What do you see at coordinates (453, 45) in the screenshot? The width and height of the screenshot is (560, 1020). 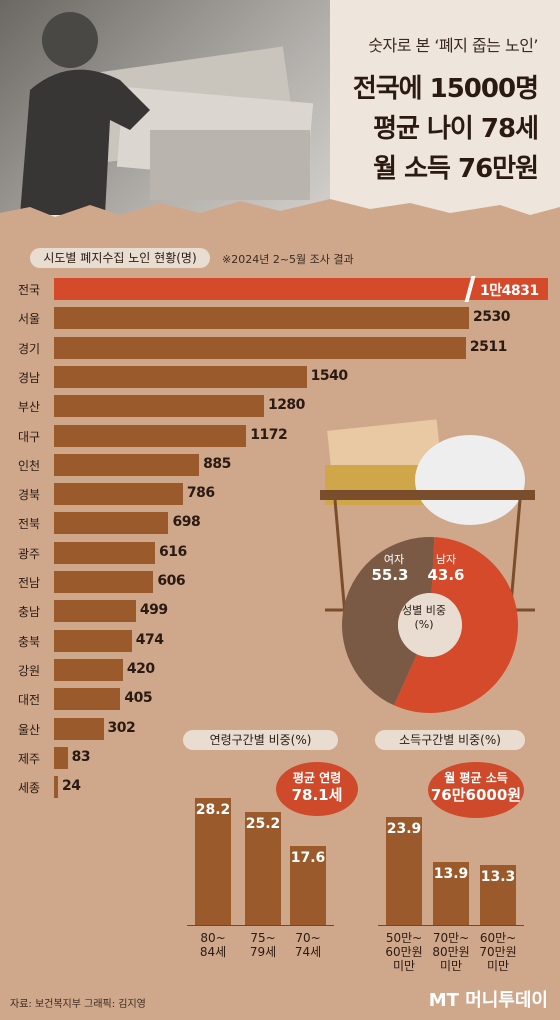 I see `header-subtitle: 숫자로 본 ‘폐지 줍는 노인’` at bounding box center [453, 45].